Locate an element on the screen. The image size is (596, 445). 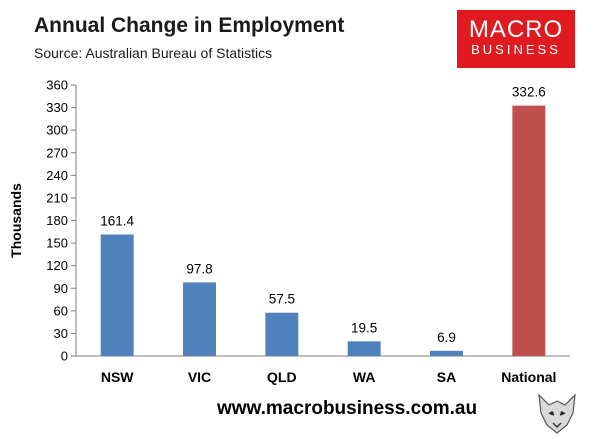
logo-line-1: MACRO is located at coordinates (516, 29).